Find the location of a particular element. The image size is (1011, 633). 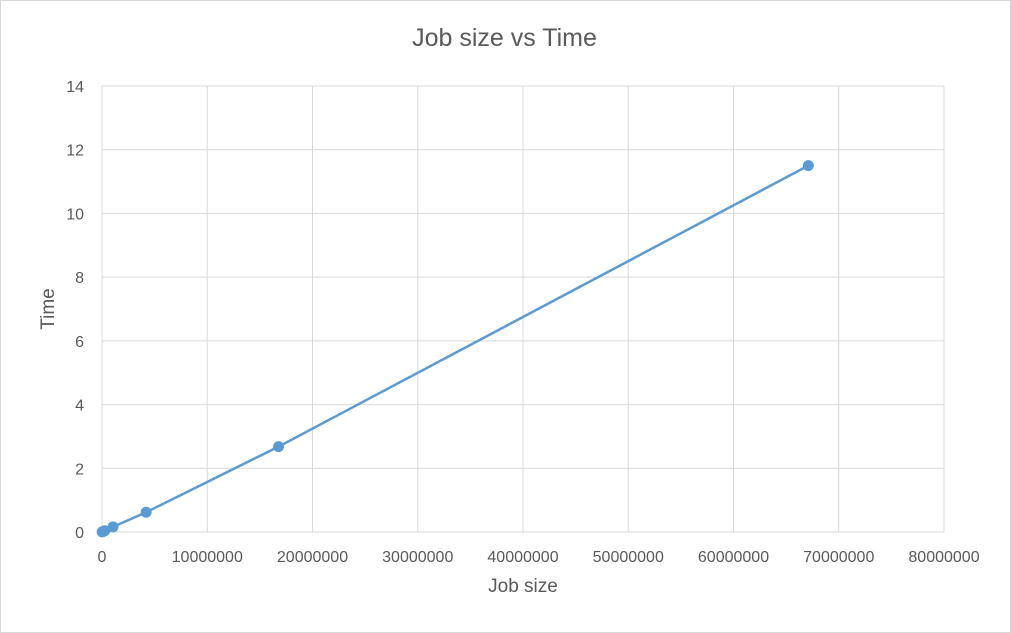

x-tick-label: 80000000 is located at coordinates (943, 557).